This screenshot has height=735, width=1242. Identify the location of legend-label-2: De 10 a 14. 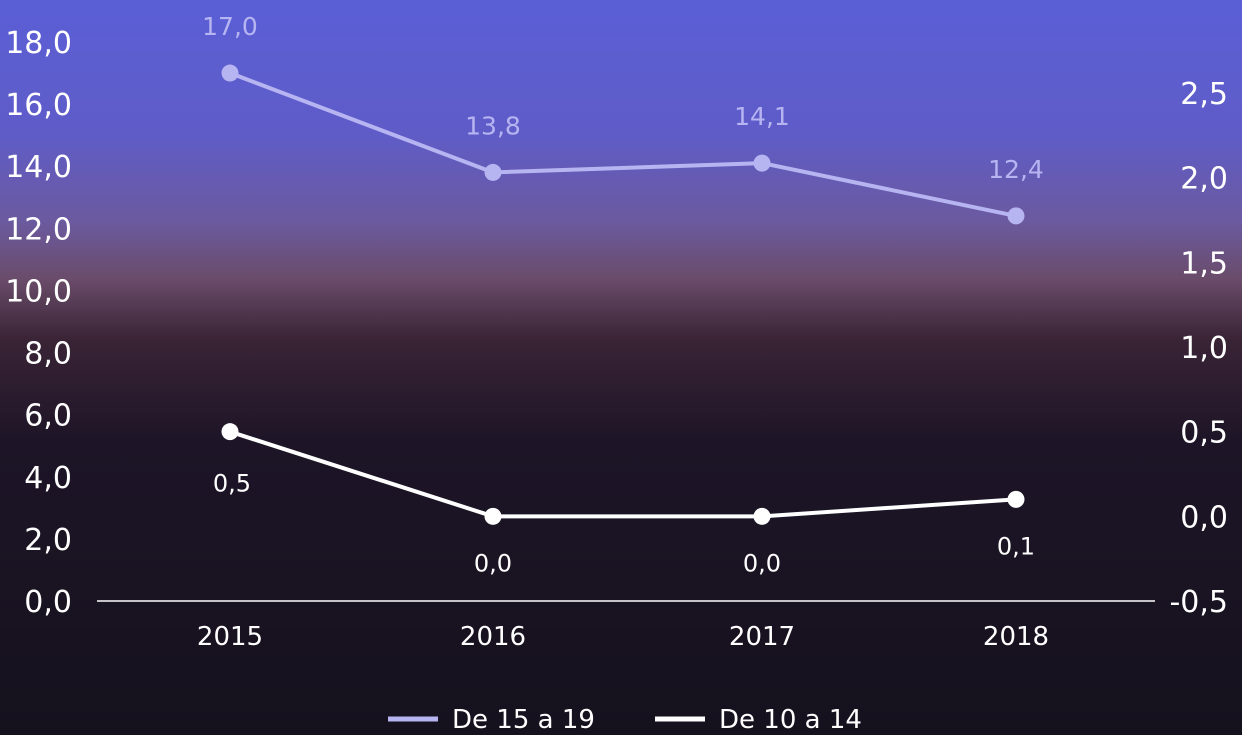
(790, 720).